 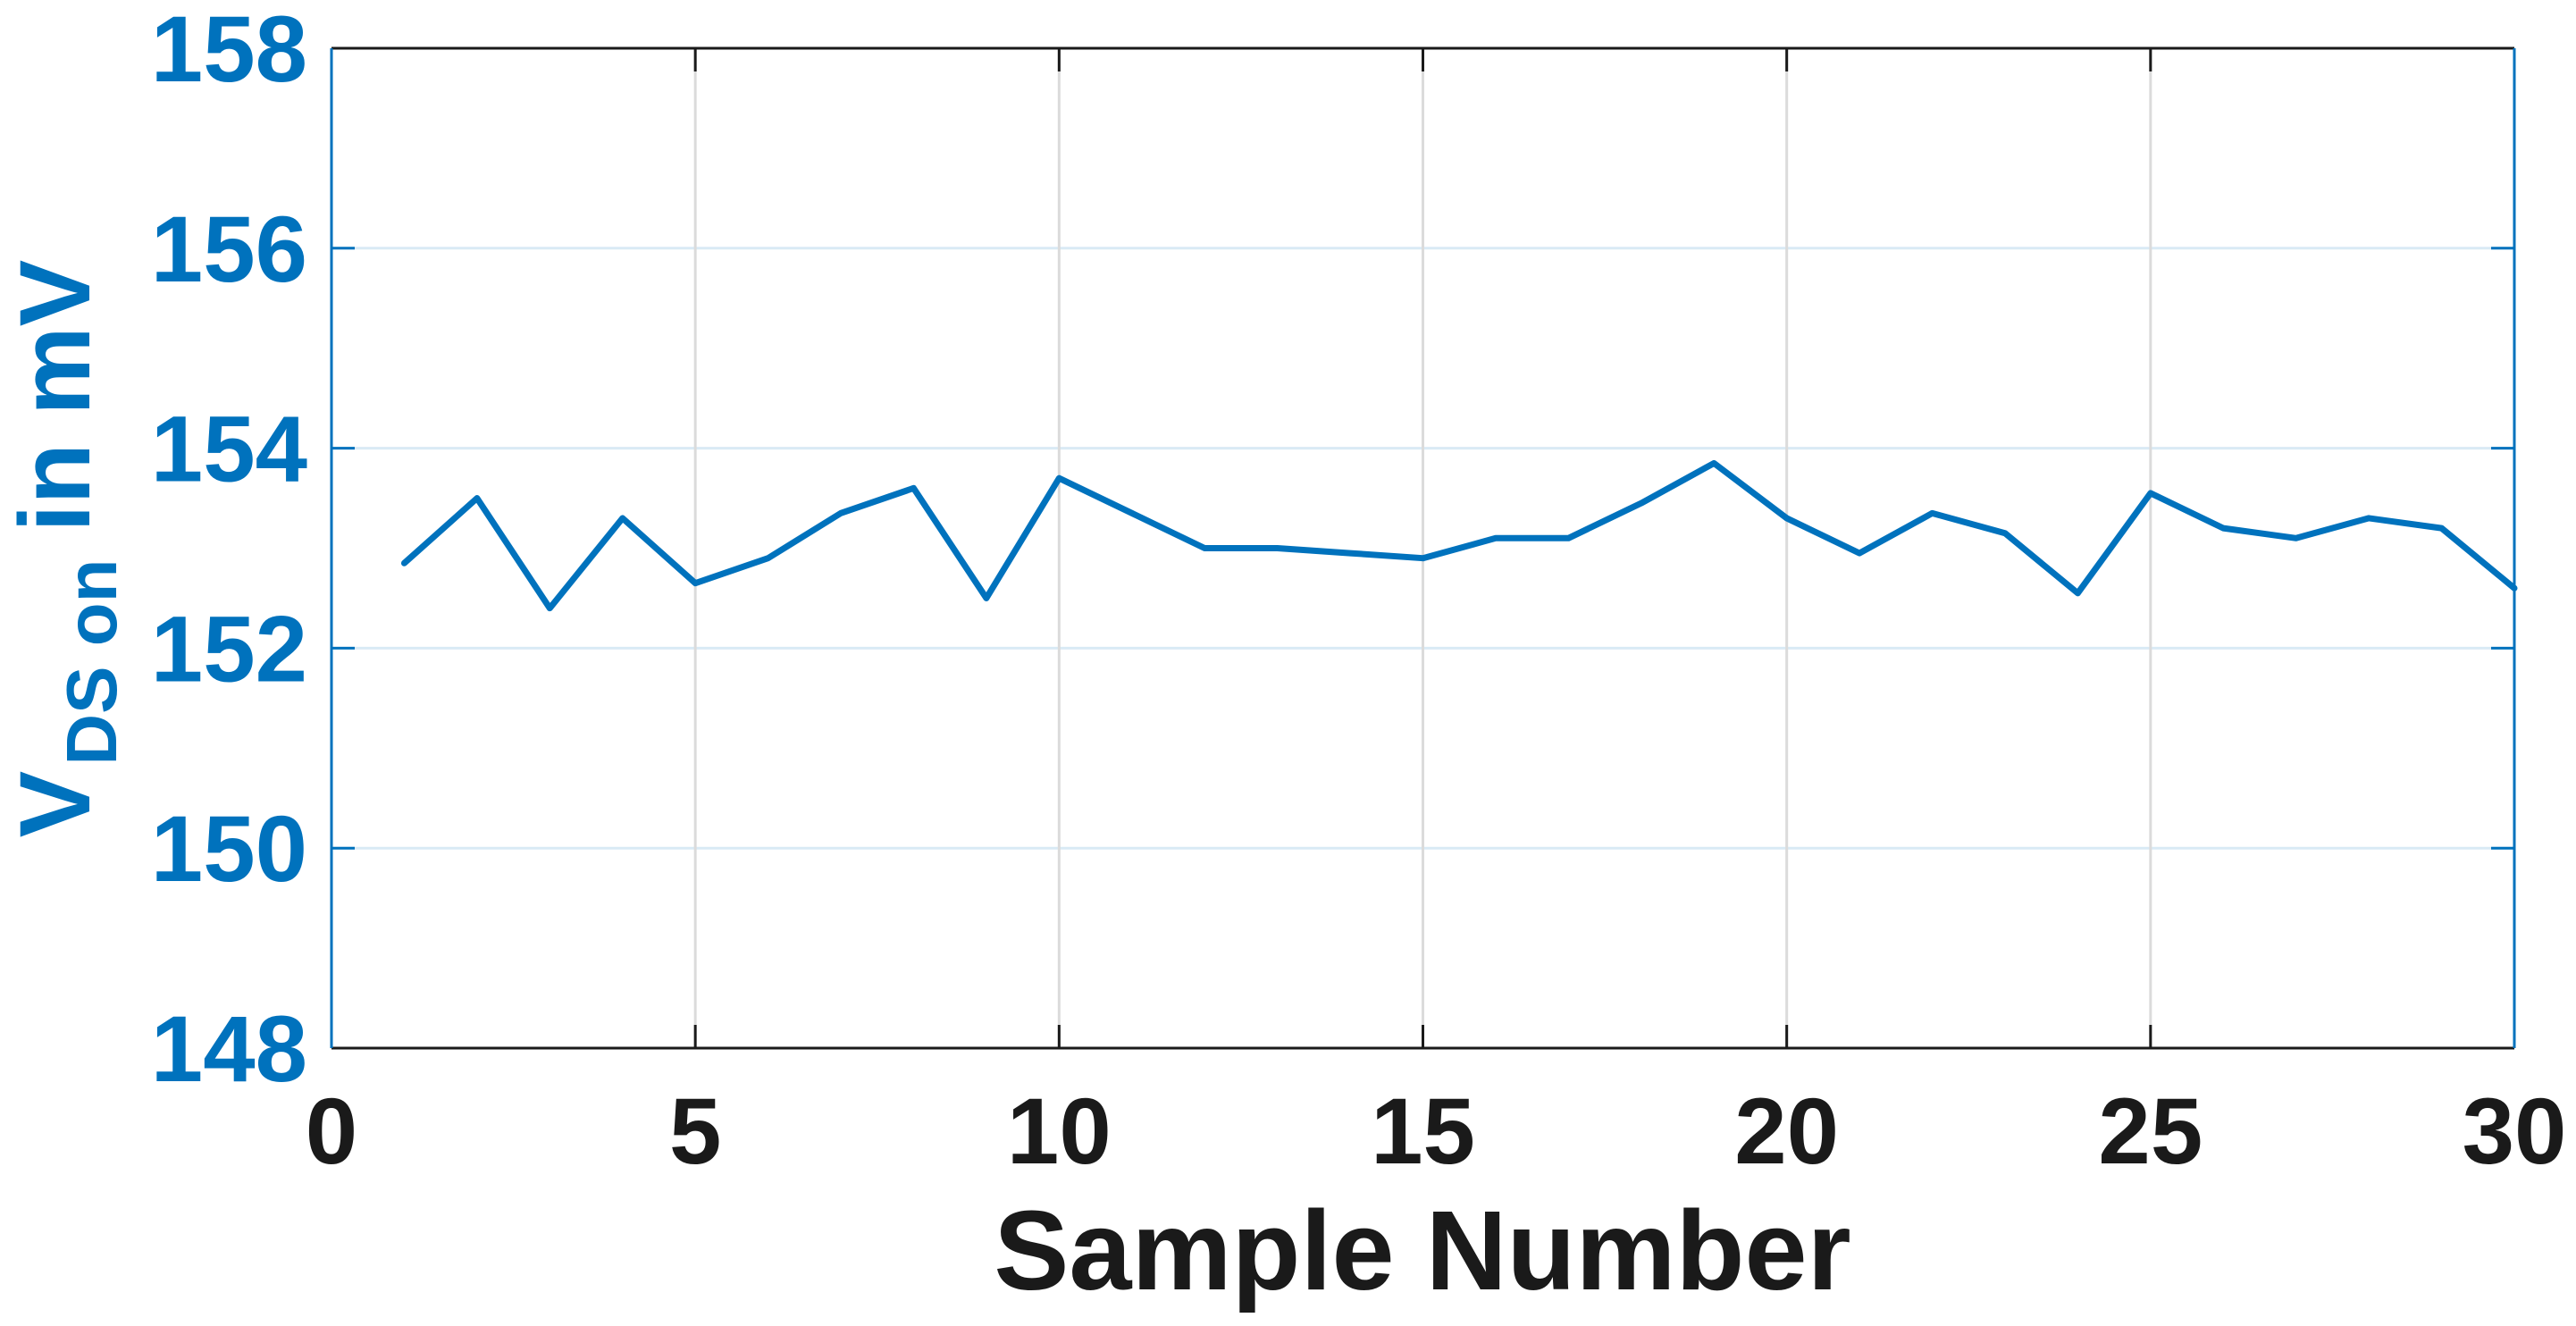 I want to click on y-axis-tick-labels: 148 150 152 154 156 158, so click(x=229, y=551).